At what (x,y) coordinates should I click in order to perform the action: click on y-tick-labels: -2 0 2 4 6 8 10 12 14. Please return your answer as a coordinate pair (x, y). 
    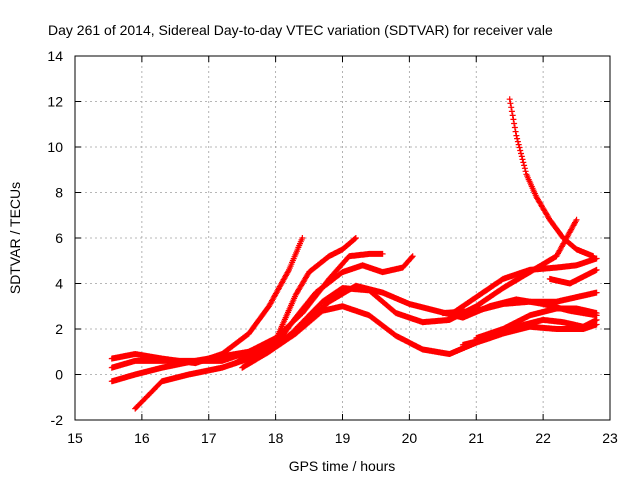
    Looking at the image, I should click on (55, 238).